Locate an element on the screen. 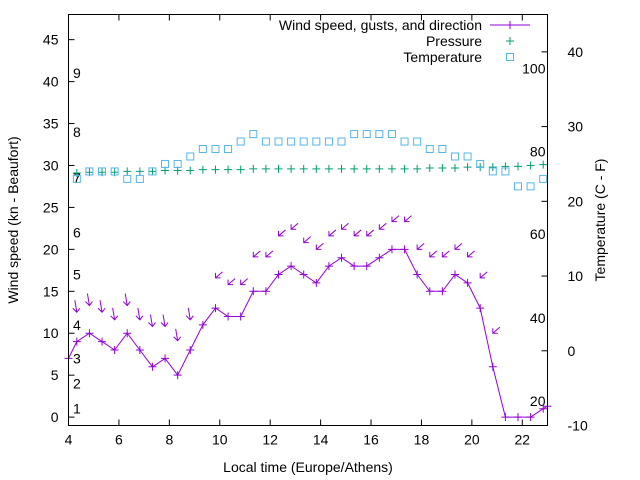 The height and width of the screenshot is (480, 640). x-tick-label: 12 is located at coordinates (270, 440).